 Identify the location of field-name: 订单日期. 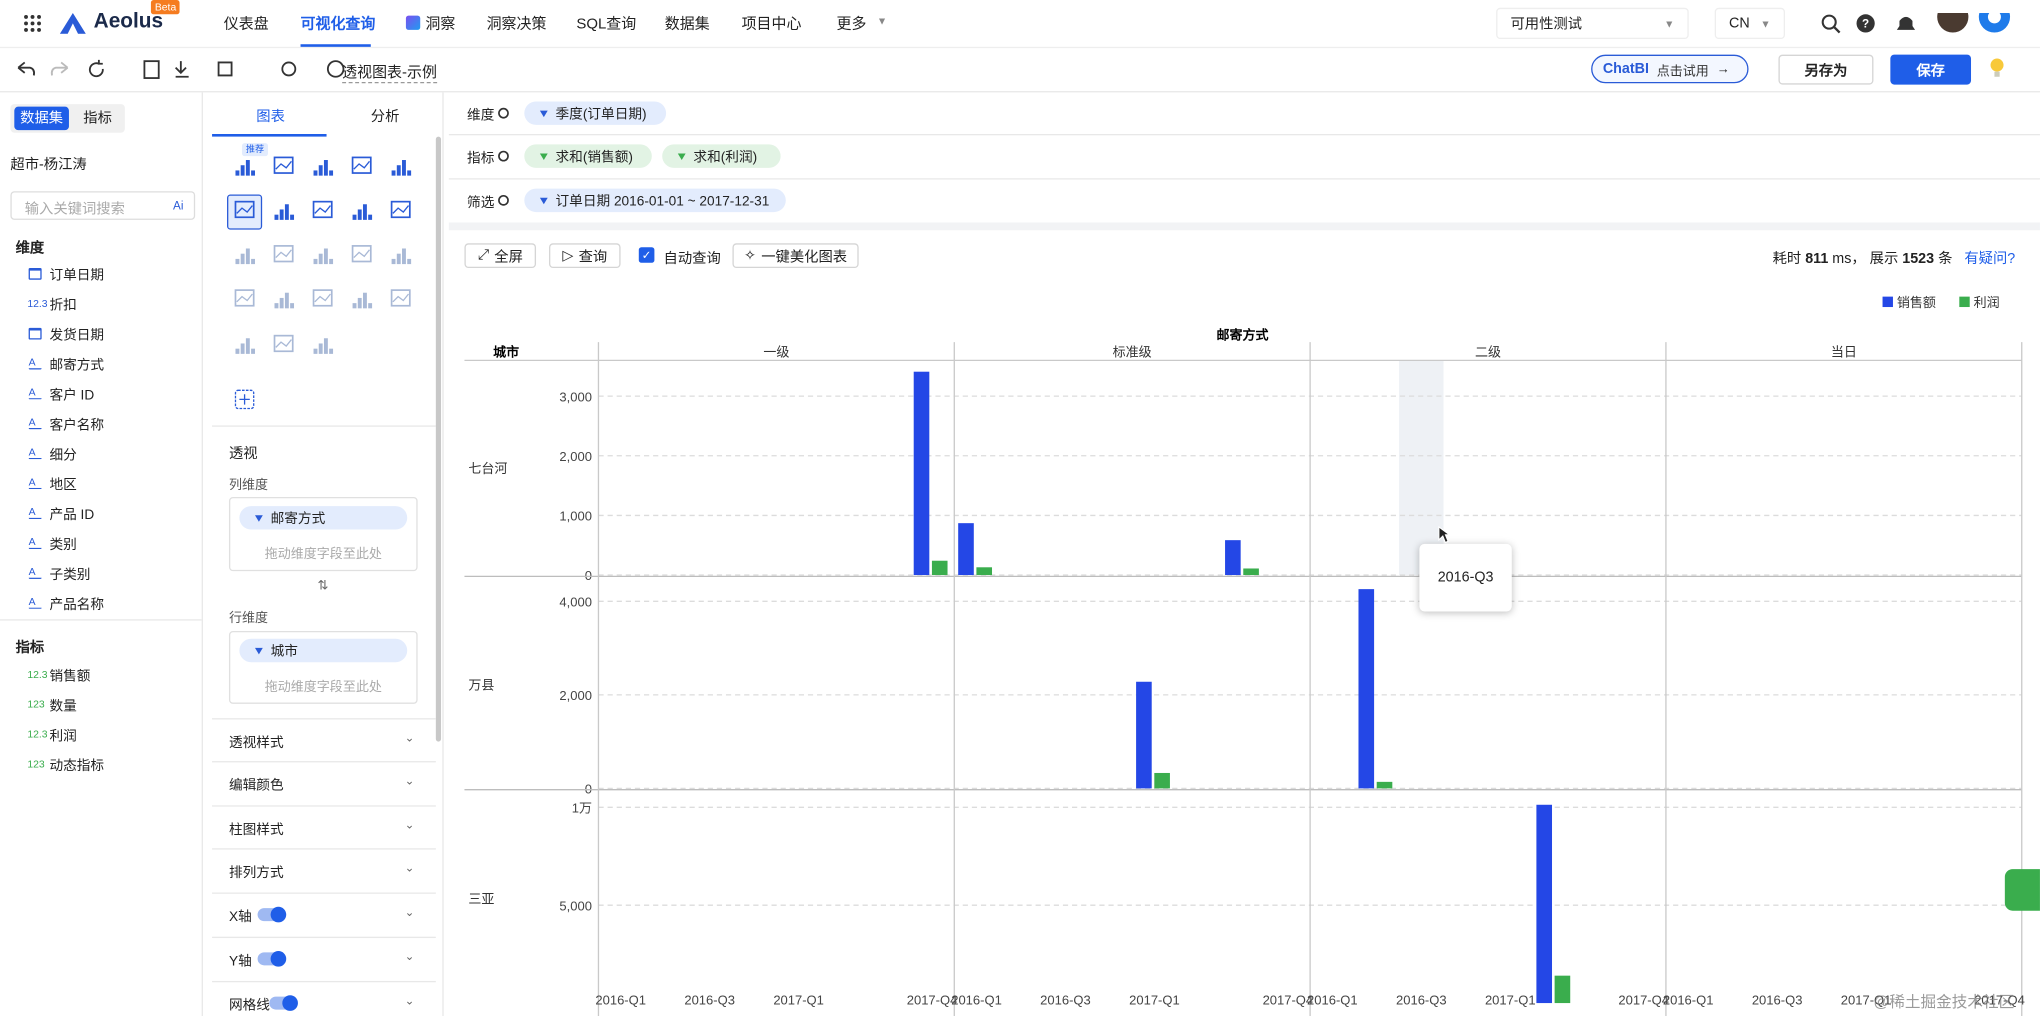
(77, 276).